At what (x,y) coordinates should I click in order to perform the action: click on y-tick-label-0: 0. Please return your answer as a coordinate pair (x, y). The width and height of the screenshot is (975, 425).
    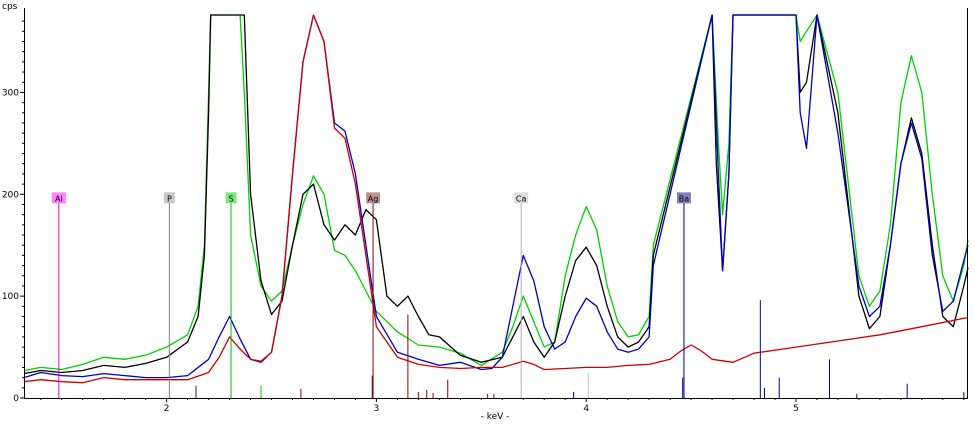
    Looking at the image, I should click on (16, 399).